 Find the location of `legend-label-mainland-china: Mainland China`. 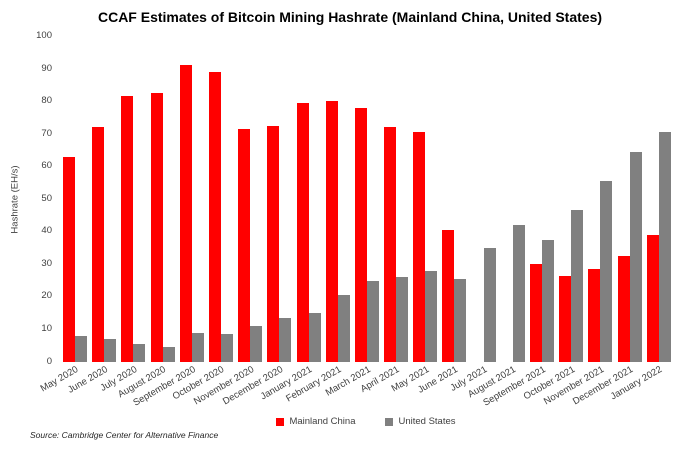

legend-label-mainland-china: Mainland China is located at coordinates (322, 421).